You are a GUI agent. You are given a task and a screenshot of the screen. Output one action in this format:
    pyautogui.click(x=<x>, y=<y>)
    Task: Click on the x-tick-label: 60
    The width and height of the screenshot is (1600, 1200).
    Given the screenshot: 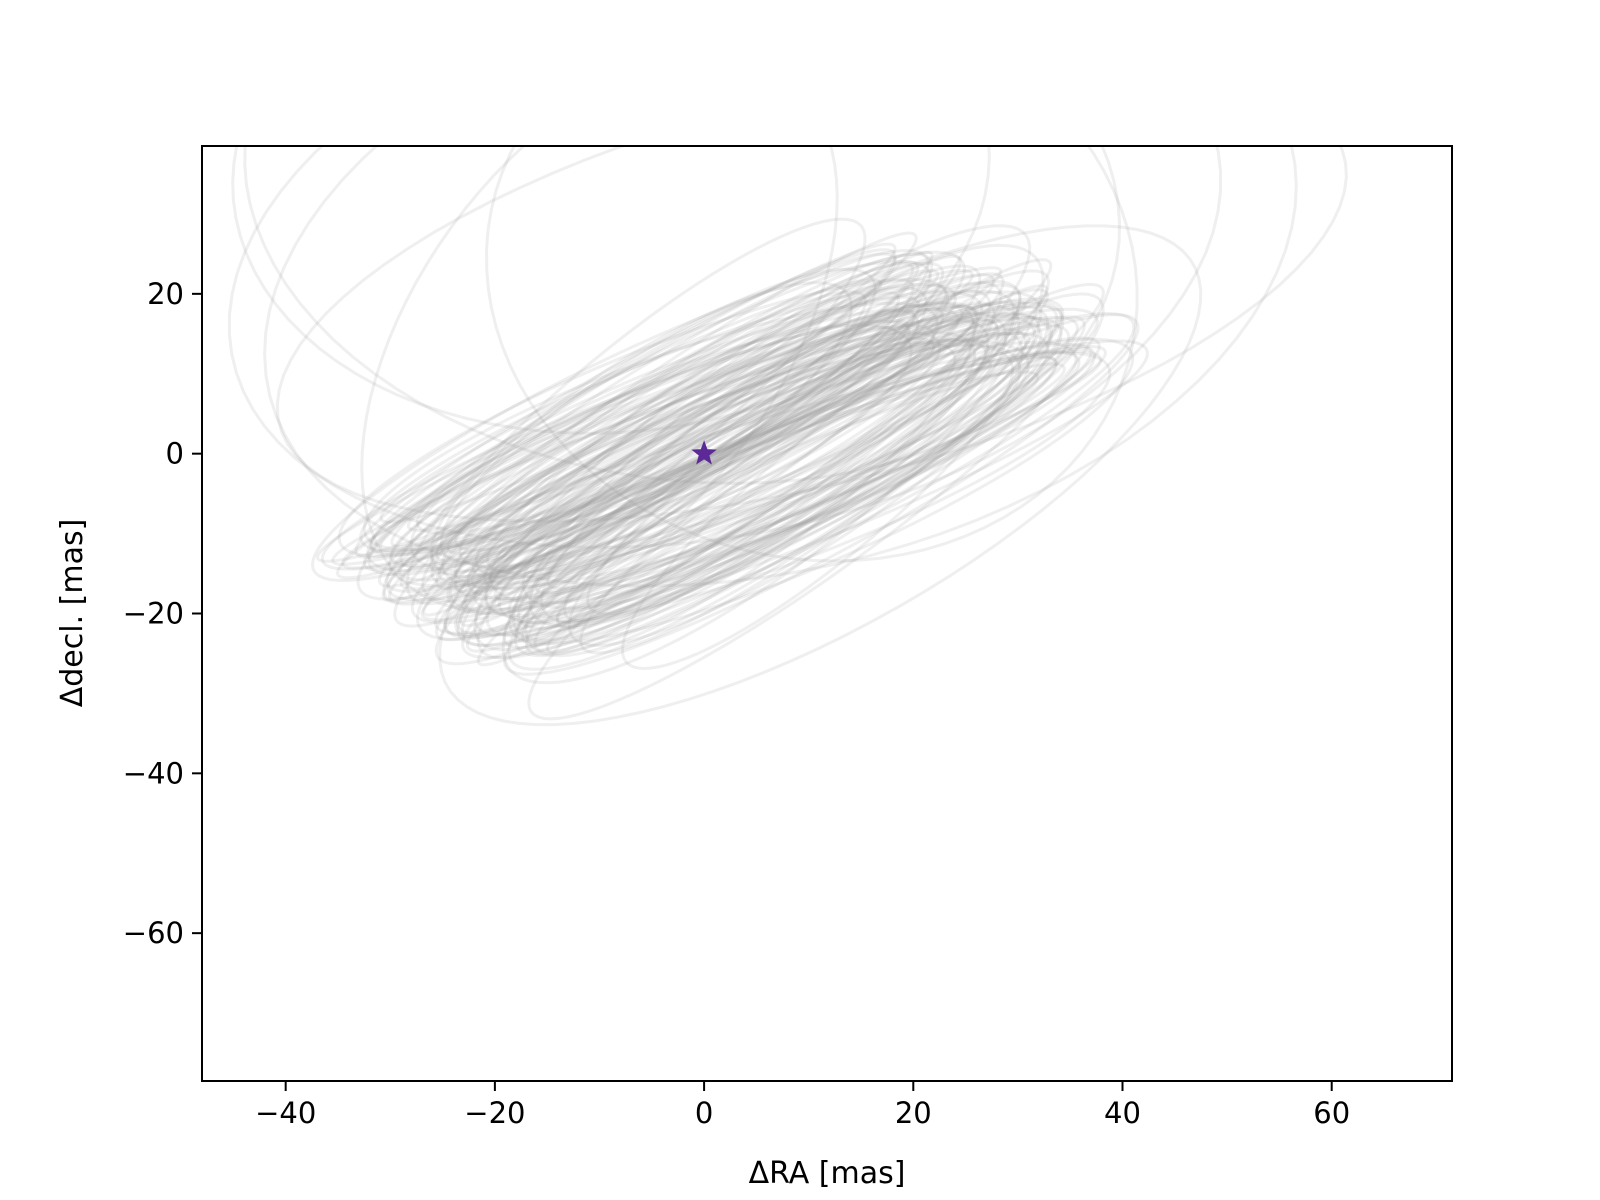 What is the action you would take?
    pyautogui.click(x=1331, y=1113)
    